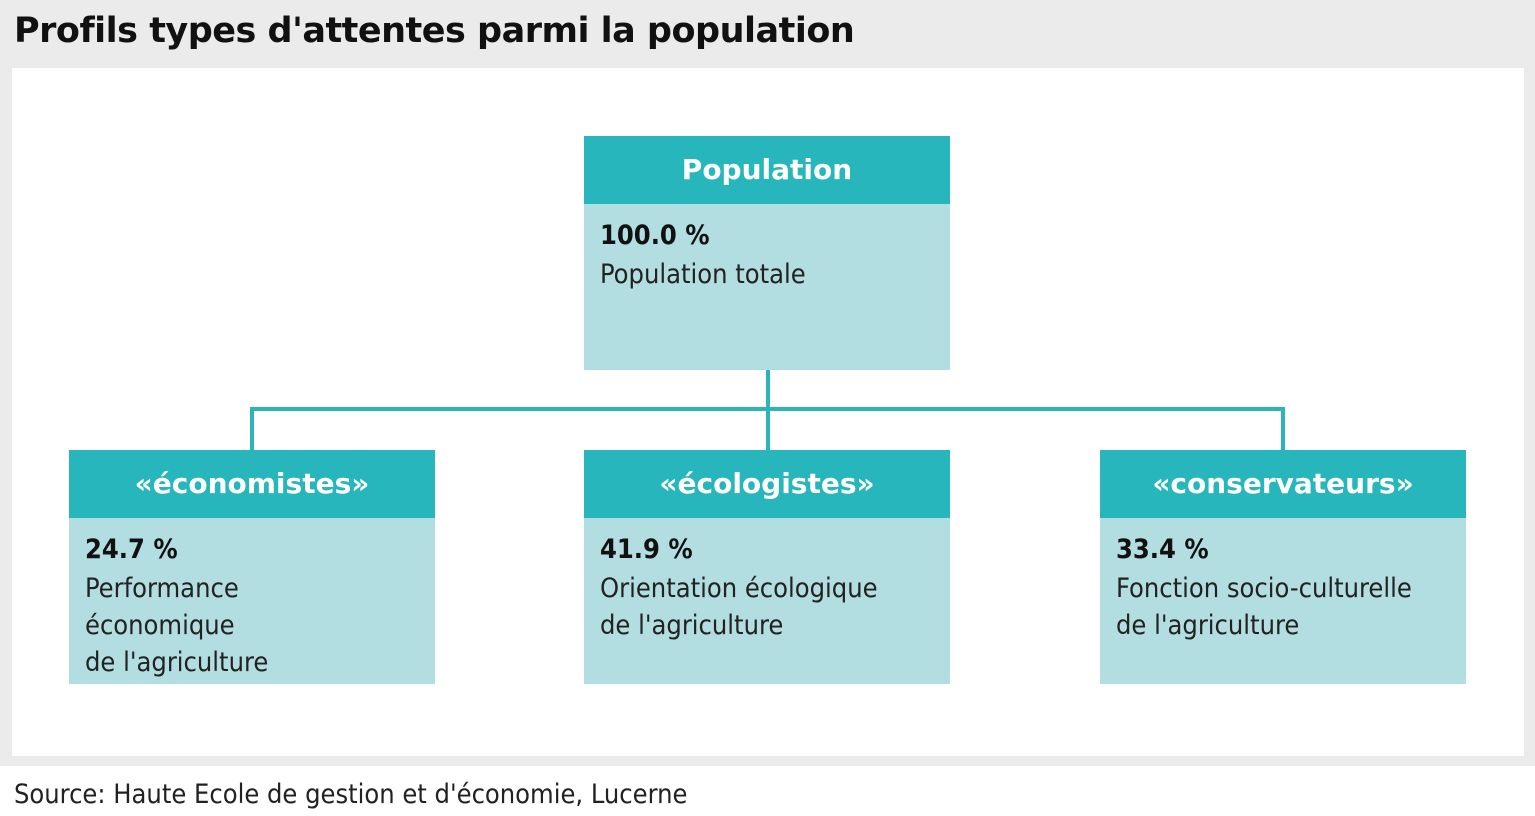 This screenshot has width=1535, height=816. What do you see at coordinates (252, 429) in the screenshot?
I see `connector-left-drop` at bounding box center [252, 429].